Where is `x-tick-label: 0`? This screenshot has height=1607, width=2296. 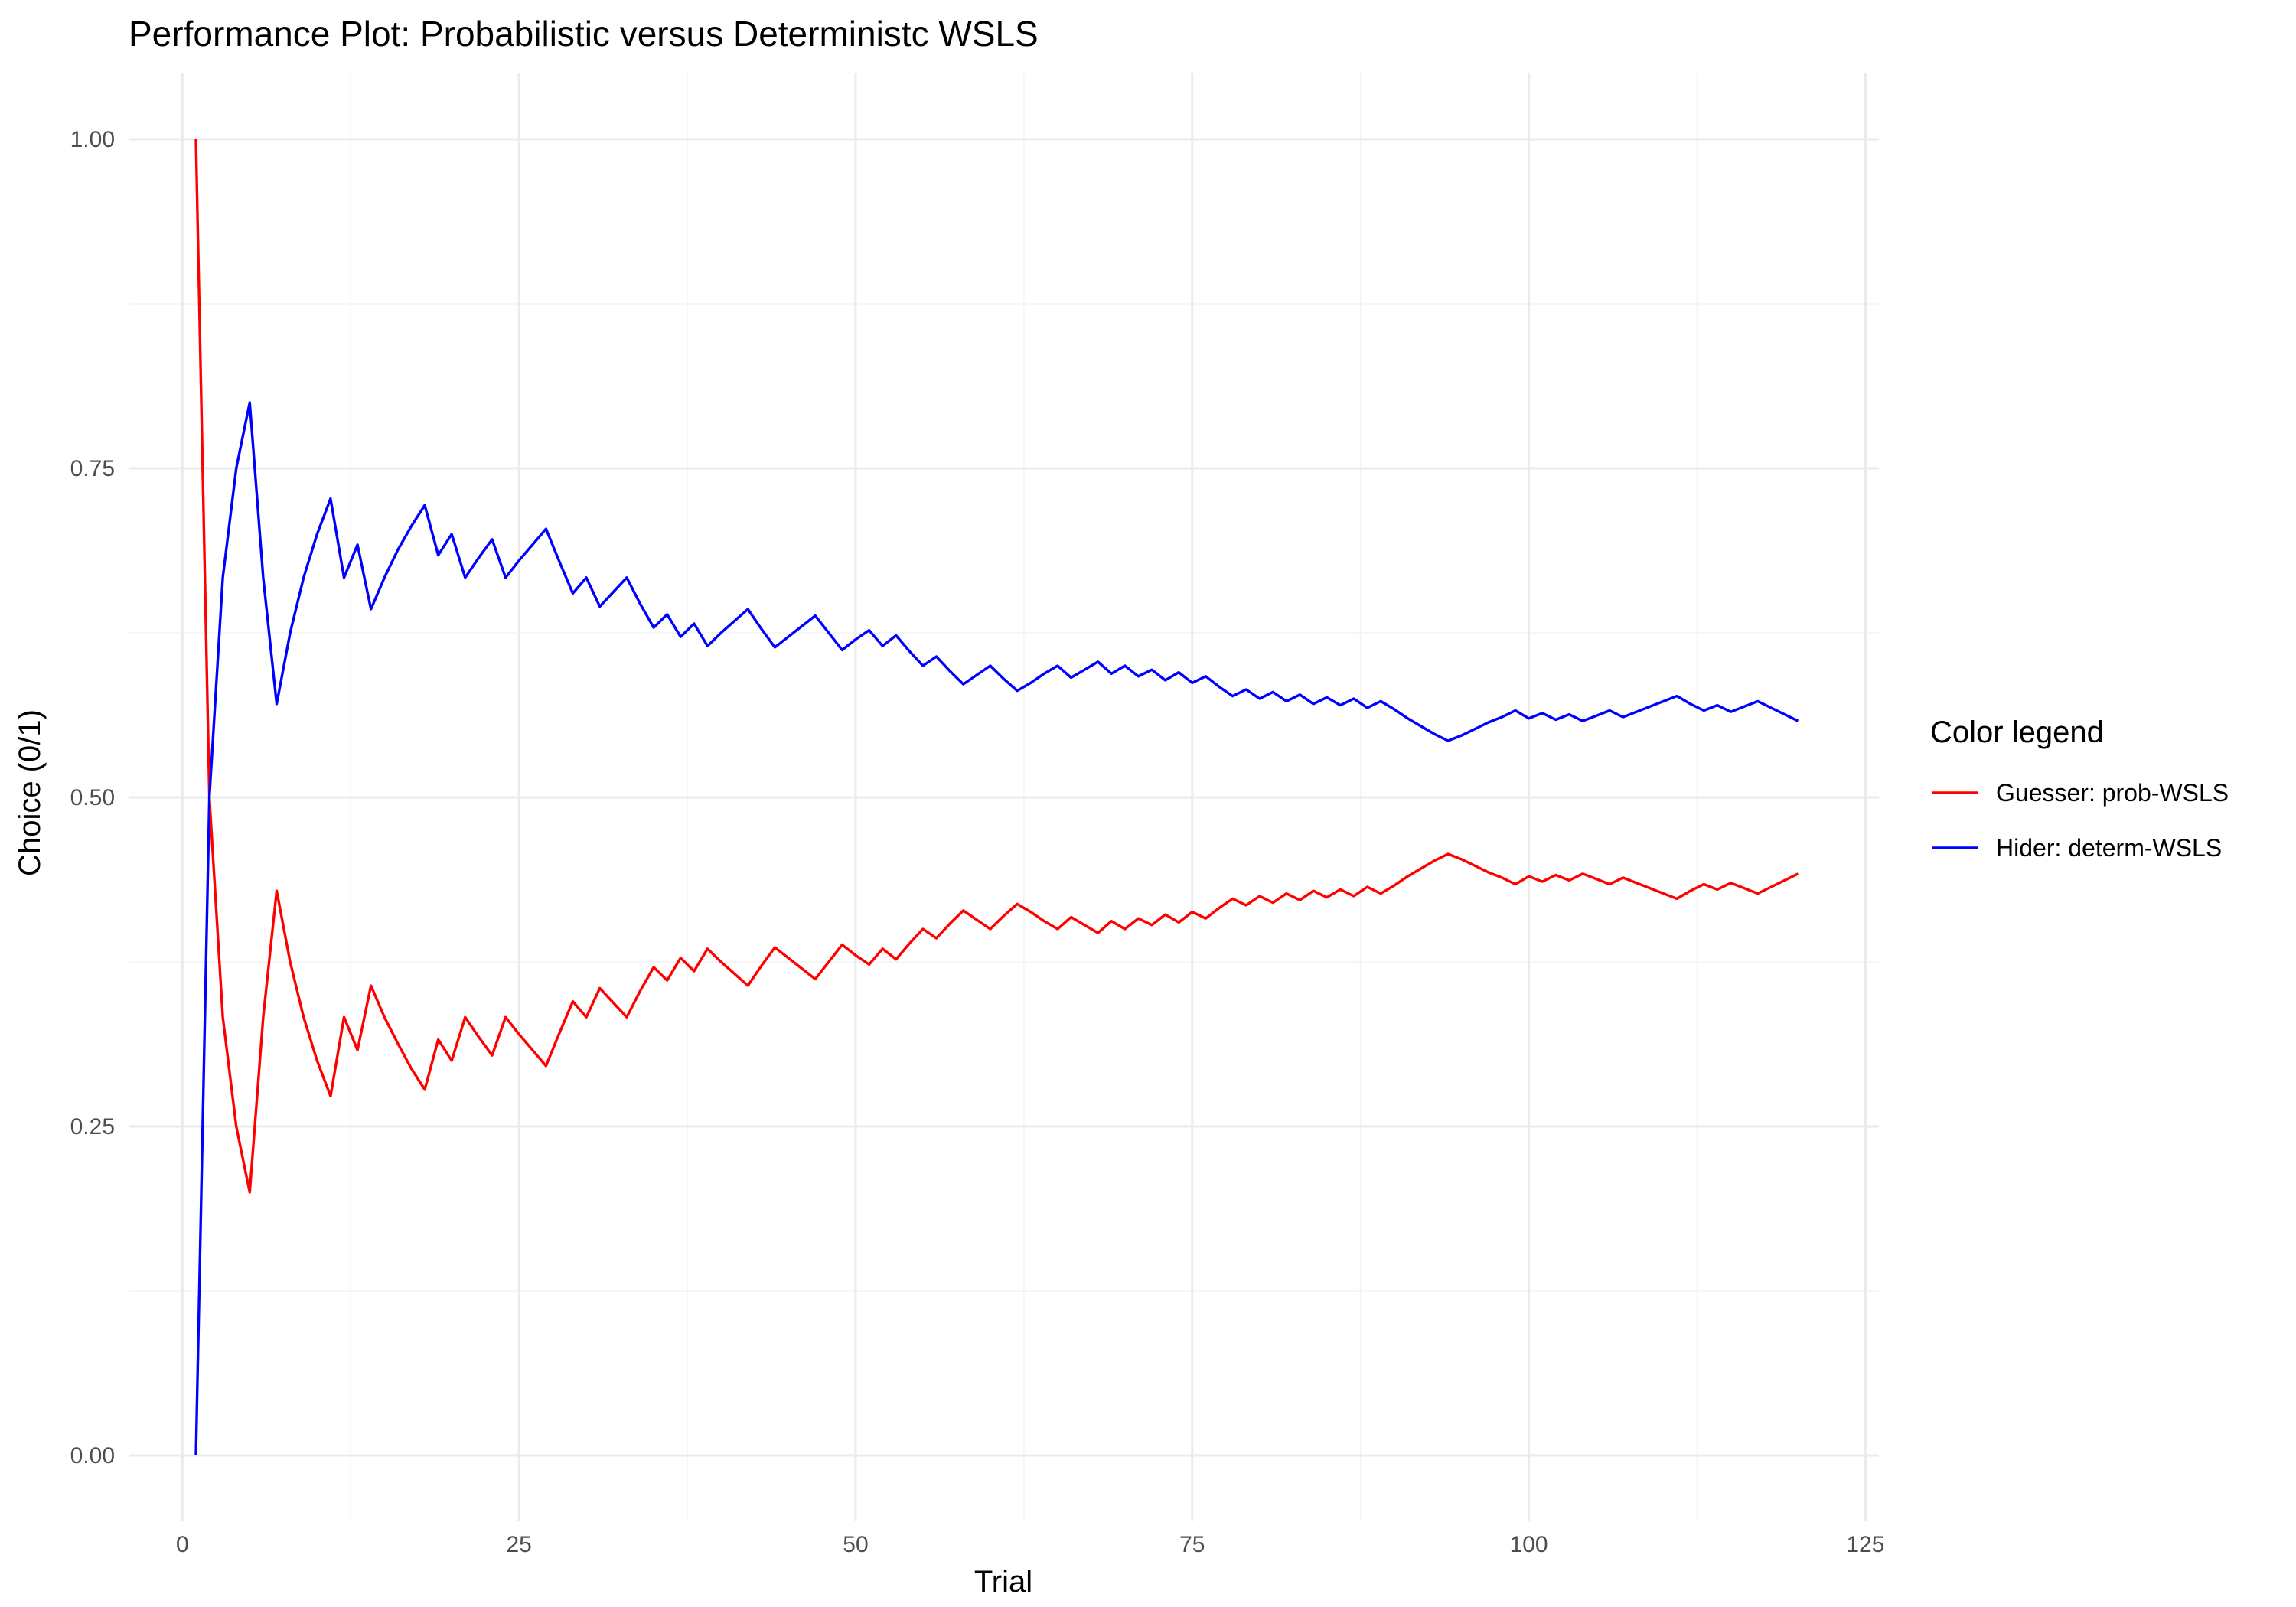 x-tick-label: 0 is located at coordinates (182, 1544).